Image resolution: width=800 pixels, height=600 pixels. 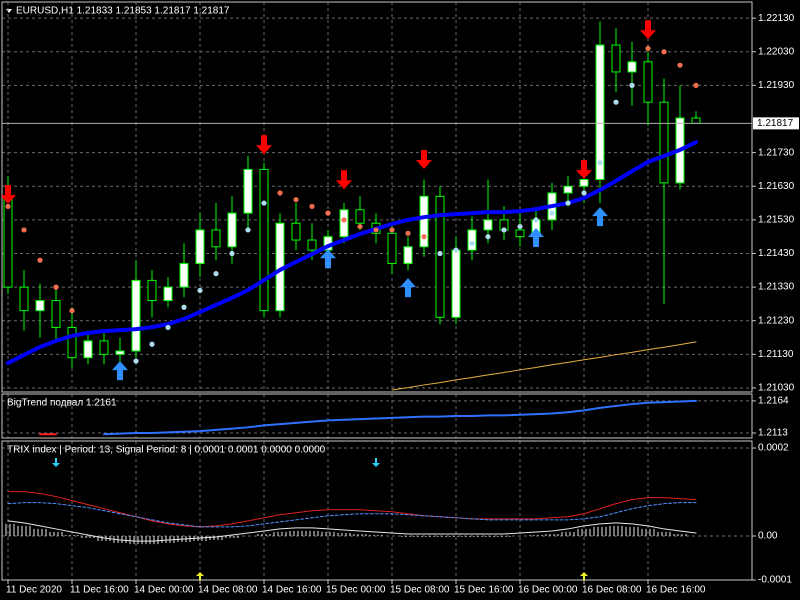 I want to click on x-tick-label: 11 Dec 2020, so click(x=34, y=590).